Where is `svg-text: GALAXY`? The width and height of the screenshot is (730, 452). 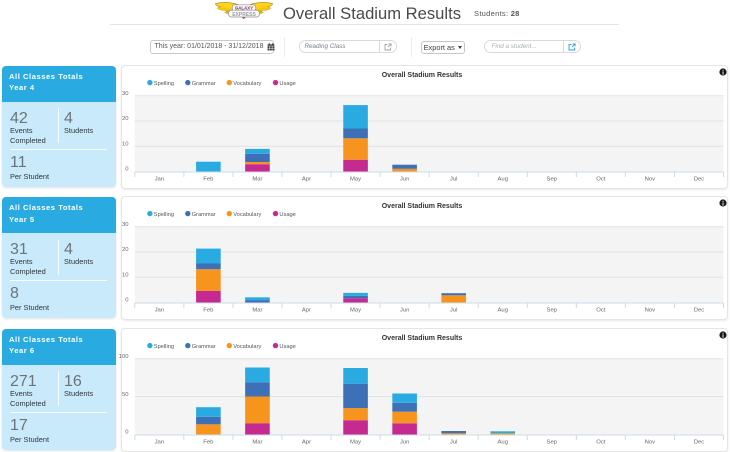 svg-text: GALAXY is located at coordinates (244, 8).